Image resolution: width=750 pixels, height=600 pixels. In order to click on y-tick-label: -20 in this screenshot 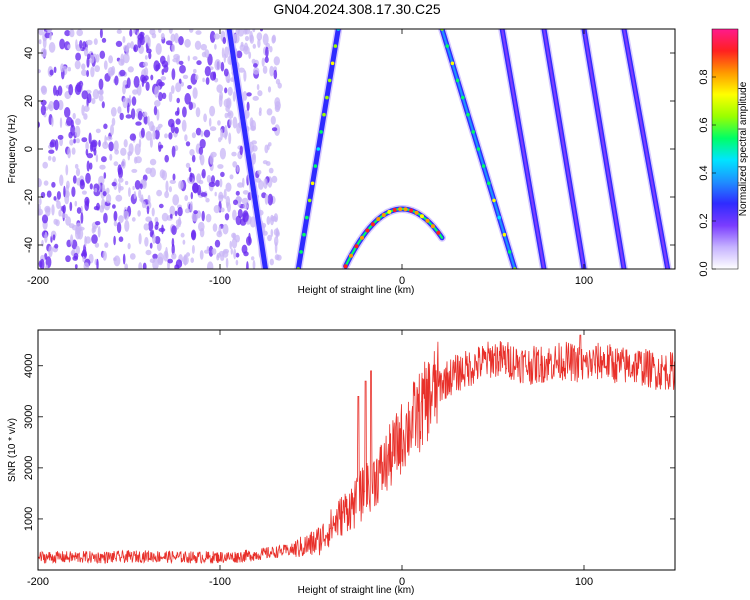, I will do `click(29, 197)`.